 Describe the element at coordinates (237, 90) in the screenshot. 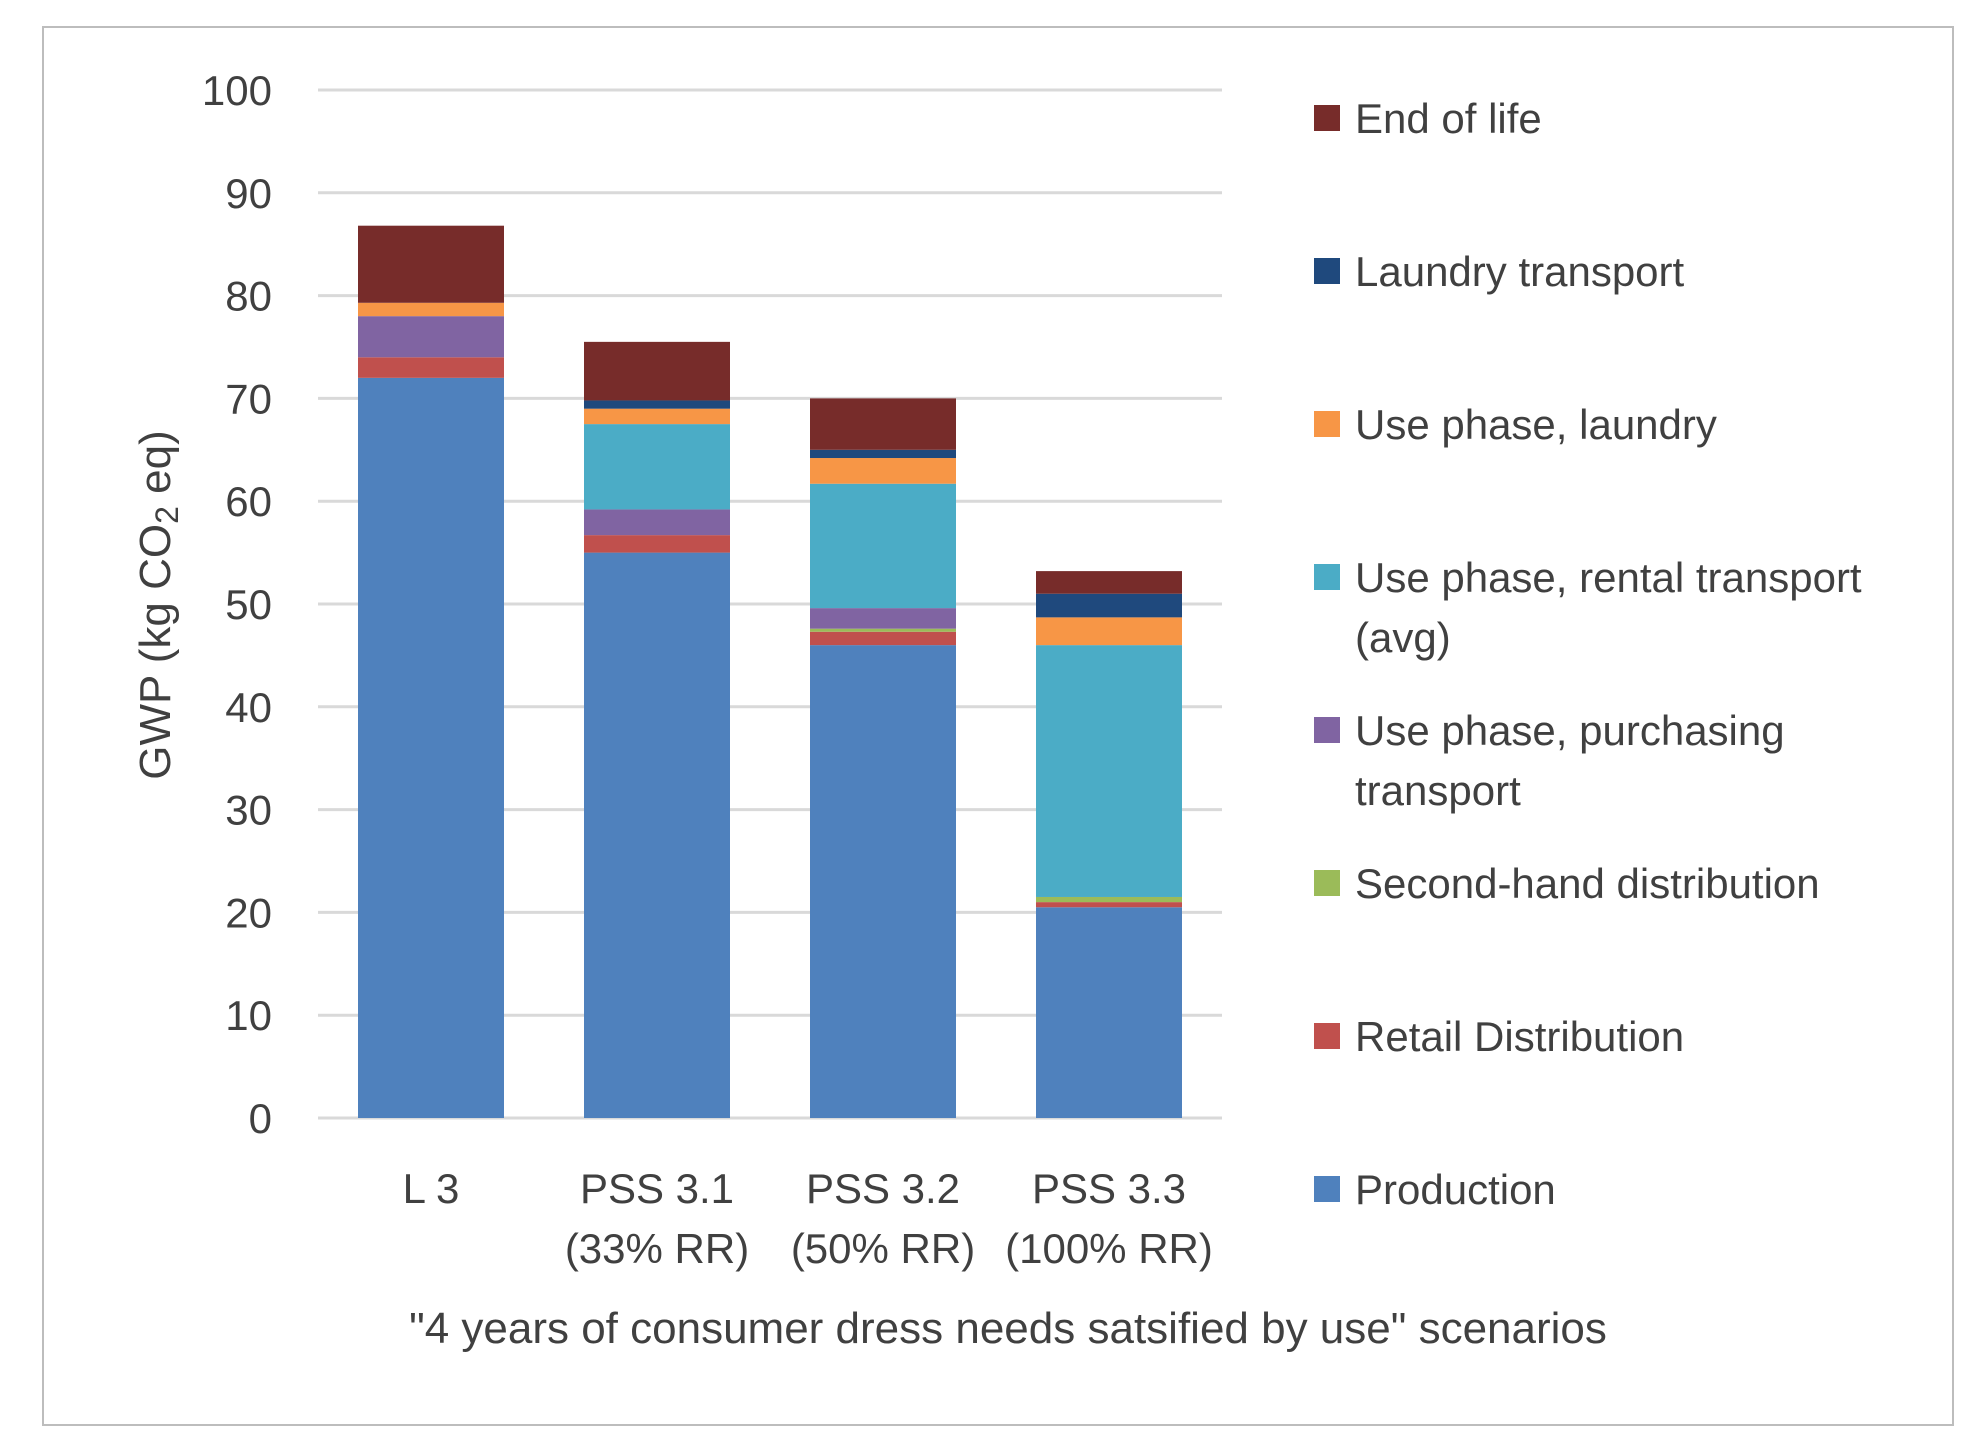

I see `y-tick-label: 100` at that location.